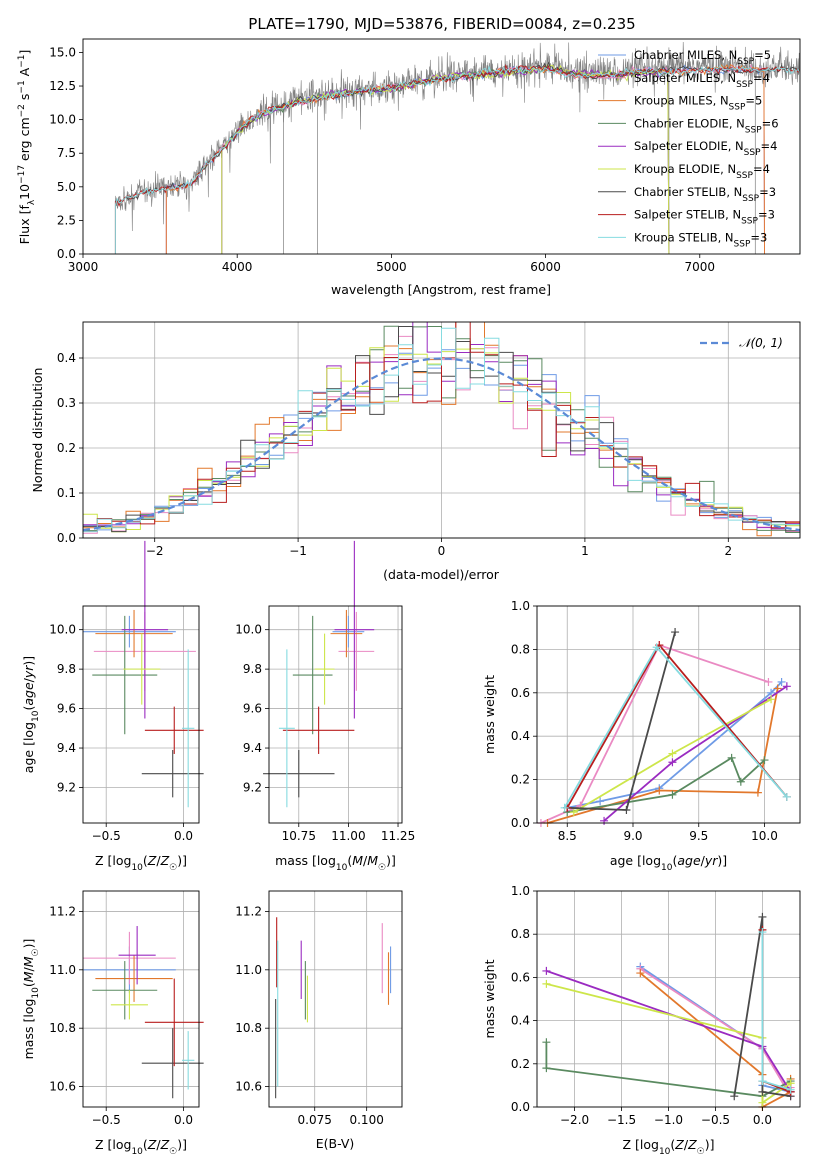 This screenshot has width=819, height=1170. Describe the element at coordinates (66, 403) in the screenshot. I see `y-tick-label: 0.3` at that location.